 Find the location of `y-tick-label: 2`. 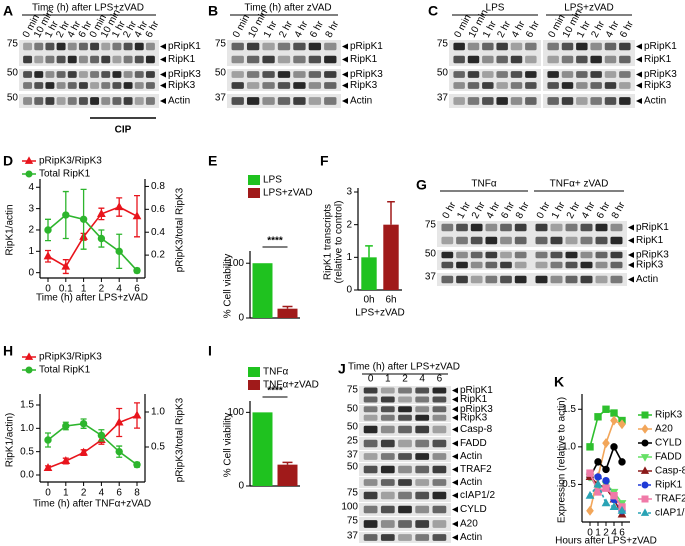

y-tick-label: 2 is located at coordinates (349, 224).